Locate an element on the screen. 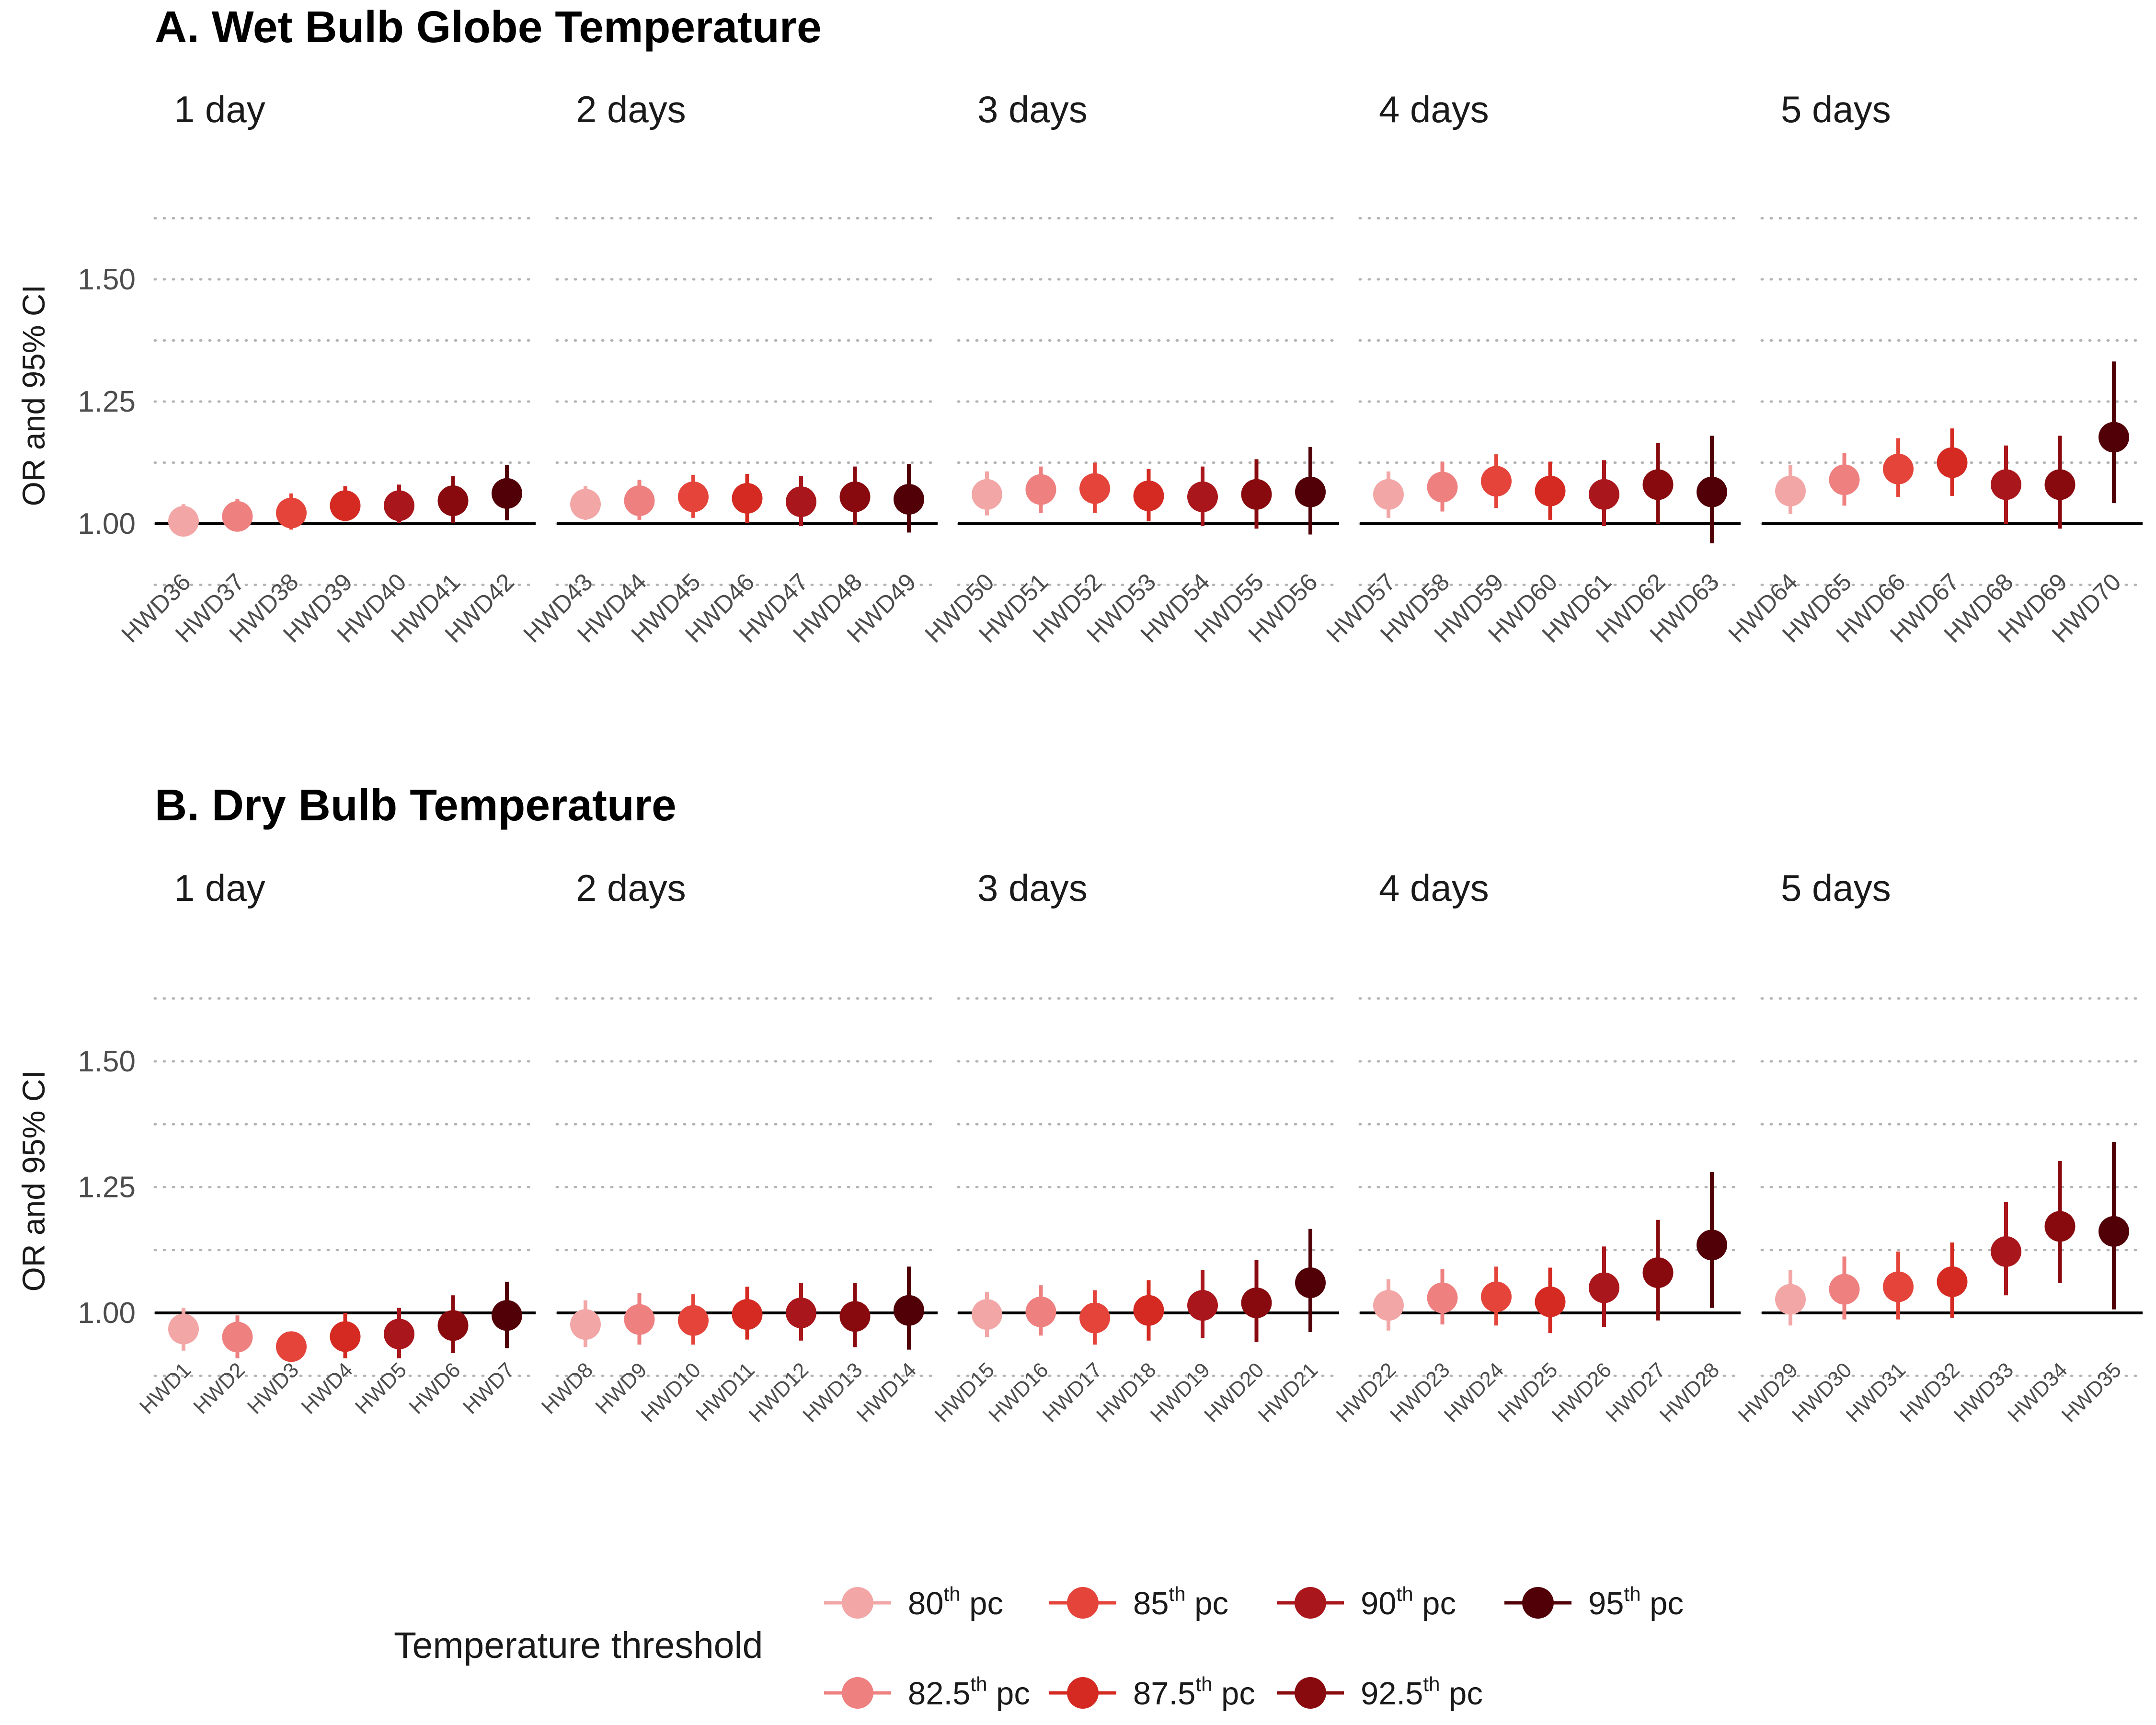 Image resolution: width=2156 pixels, height=1725 pixels. legend-label: 85th pc is located at coordinates (1180, 1602).